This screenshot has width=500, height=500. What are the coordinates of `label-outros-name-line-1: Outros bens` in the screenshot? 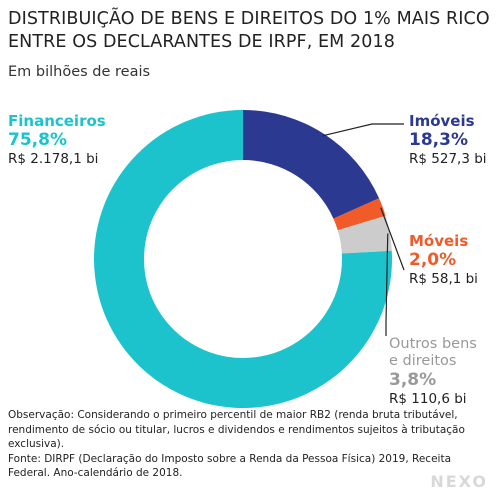 It's located at (433, 344).